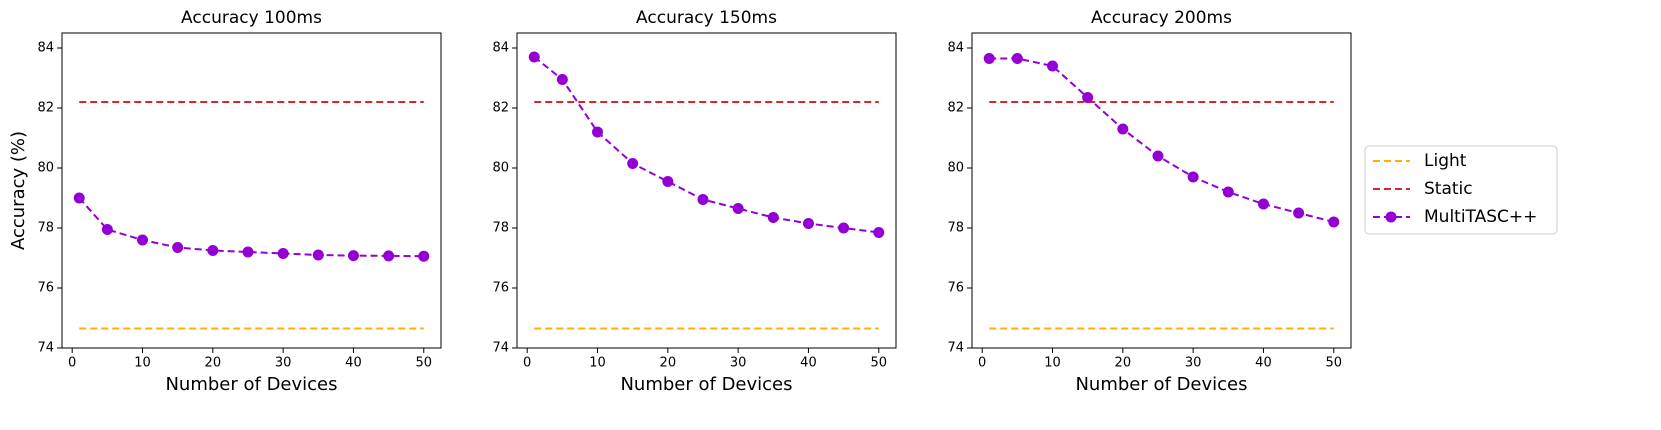  I want to click on legend-label: Static, so click(1448, 189).